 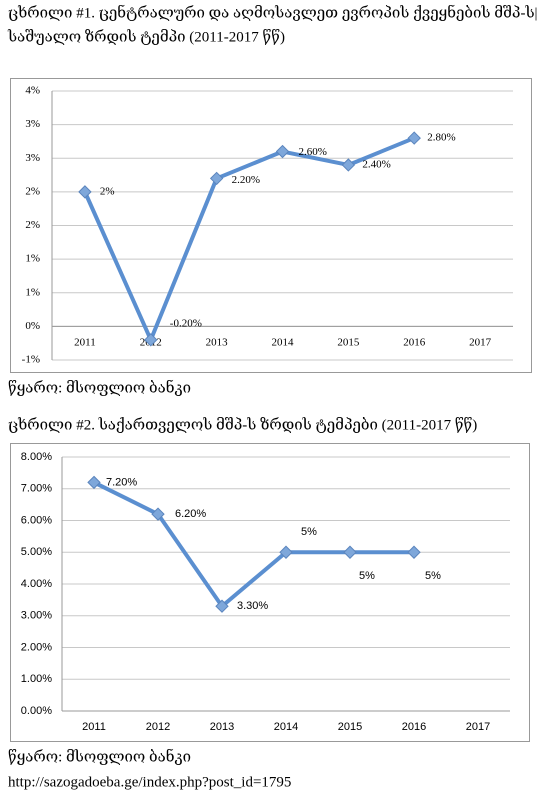 I want to click on x-tick-label: 2012, so click(x=158, y=727).